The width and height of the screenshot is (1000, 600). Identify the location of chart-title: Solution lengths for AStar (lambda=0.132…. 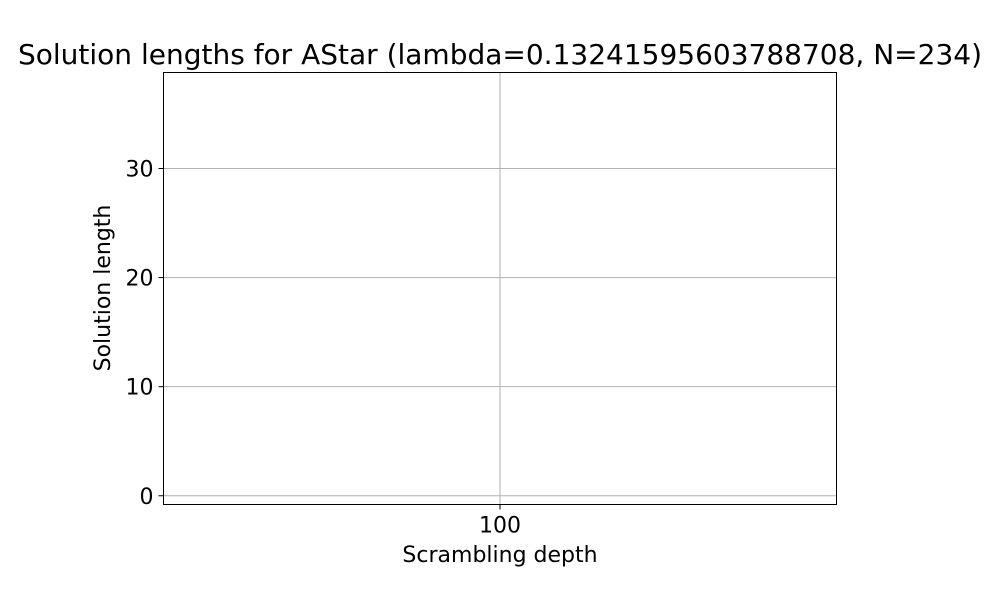
(500, 54).